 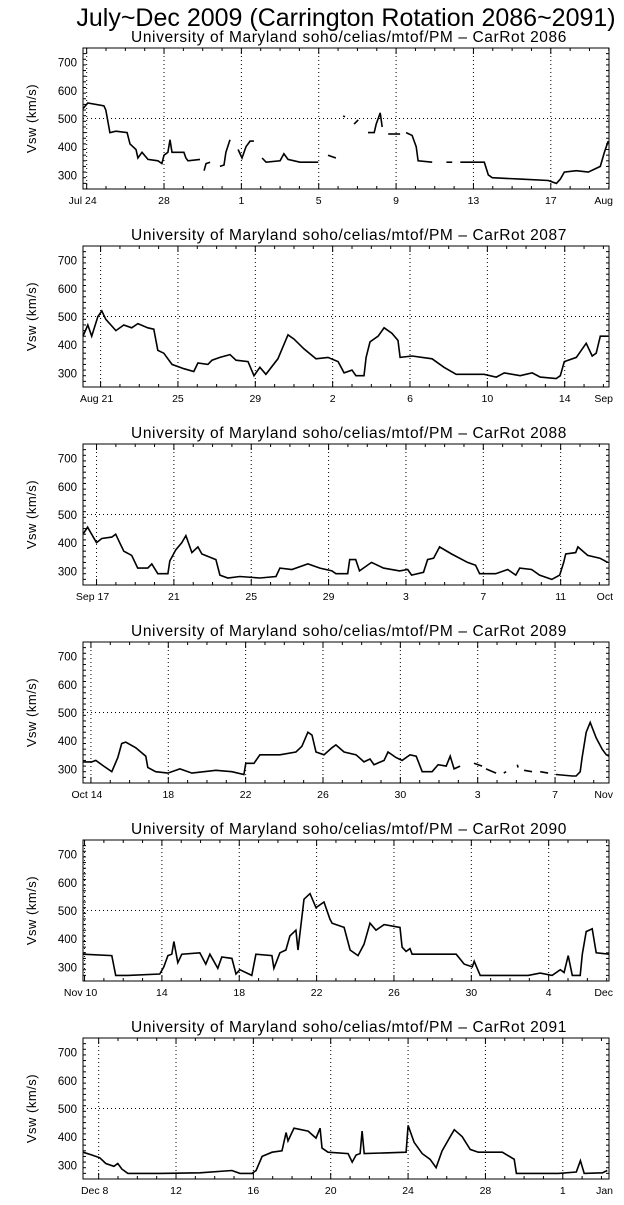 What do you see at coordinates (86, 795) in the screenshot?
I see `x-tick-label: Oct 14` at bounding box center [86, 795].